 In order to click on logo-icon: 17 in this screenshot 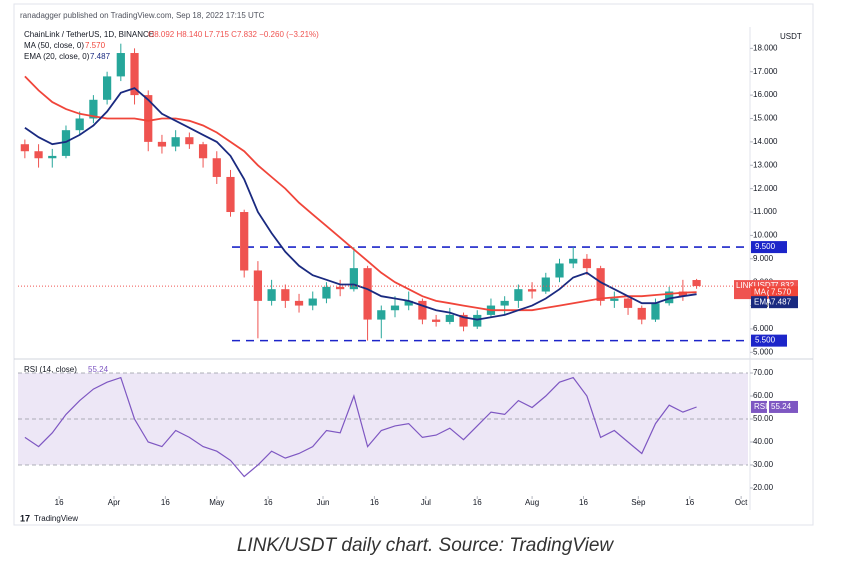, I will do `click(25, 518)`.